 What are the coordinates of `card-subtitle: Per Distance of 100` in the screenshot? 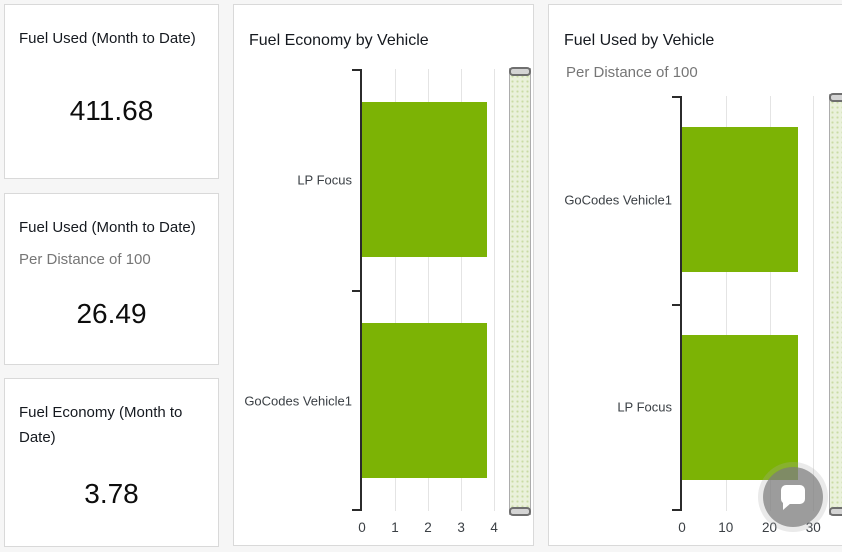 It's located at (85, 259).